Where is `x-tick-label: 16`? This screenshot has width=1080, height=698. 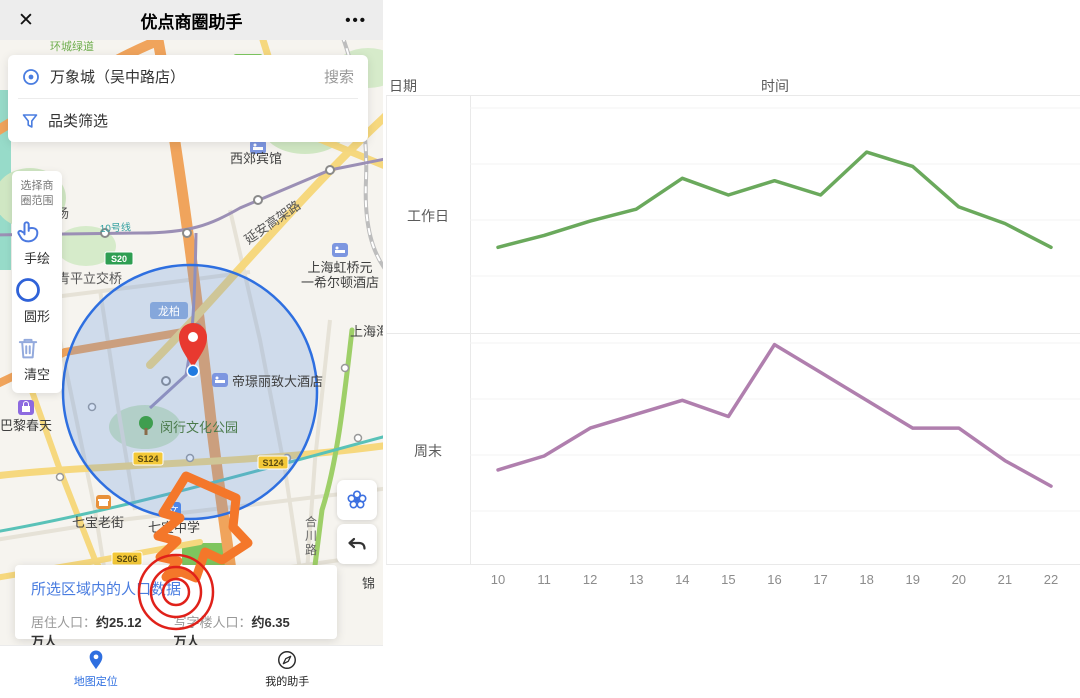 x-tick-label: 16 is located at coordinates (774, 579).